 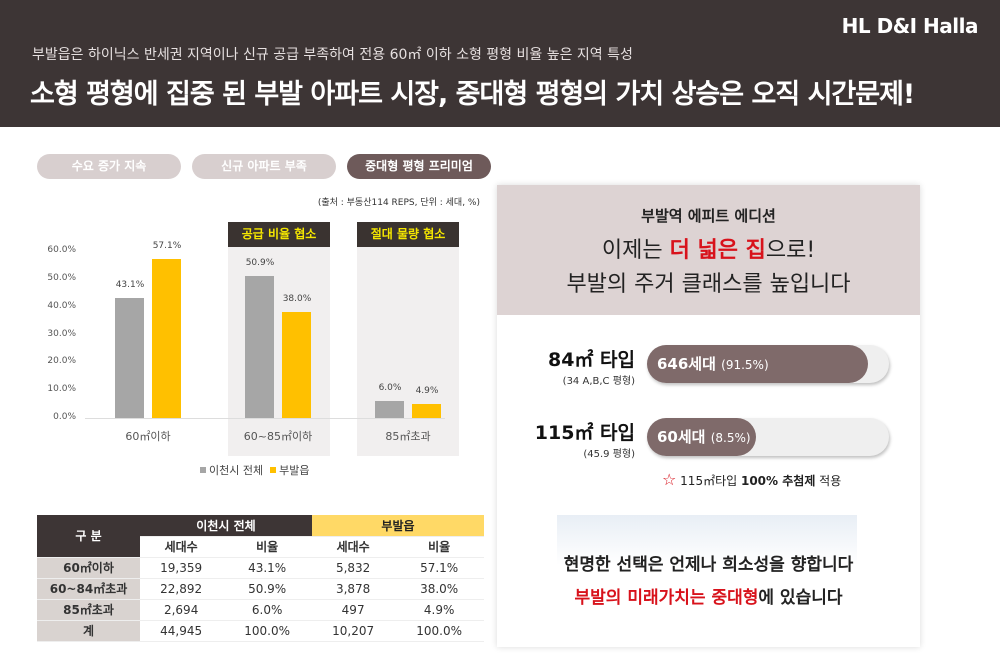 What do you see at coordinates (681, 437) in the screenshot?
I see `count: 60세대` at bounding box center [681, 437].